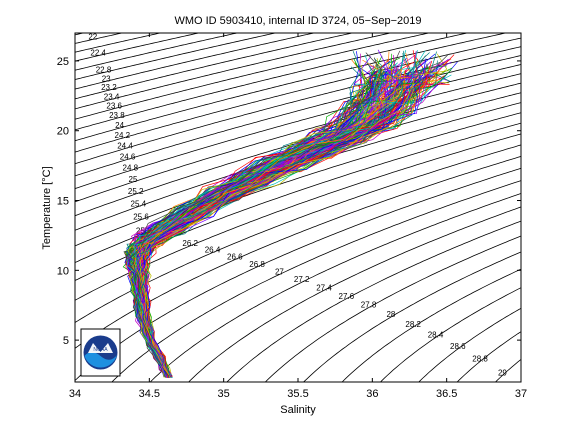  I want to click on isopycnal-label: 28.8, so click(480, 359).